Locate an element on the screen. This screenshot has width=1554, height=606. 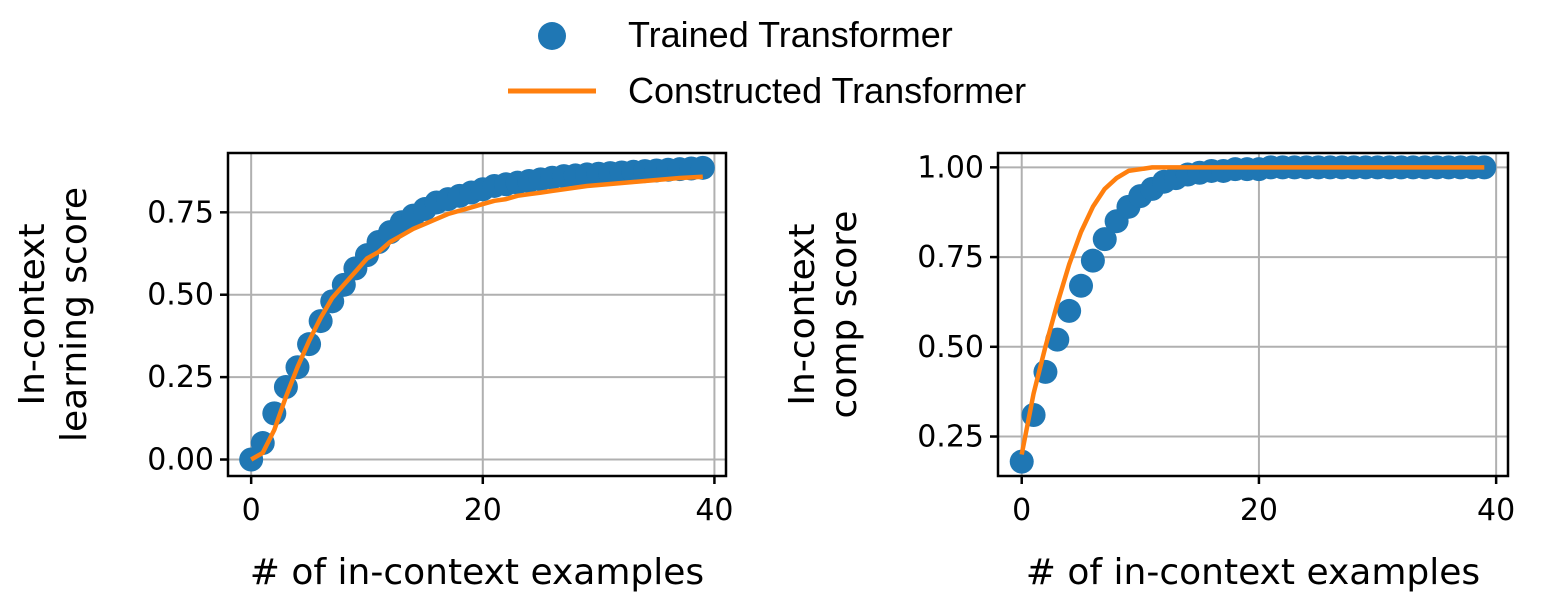
y-axis-label: In-contextcomp score is located at coordinates (823, 315).